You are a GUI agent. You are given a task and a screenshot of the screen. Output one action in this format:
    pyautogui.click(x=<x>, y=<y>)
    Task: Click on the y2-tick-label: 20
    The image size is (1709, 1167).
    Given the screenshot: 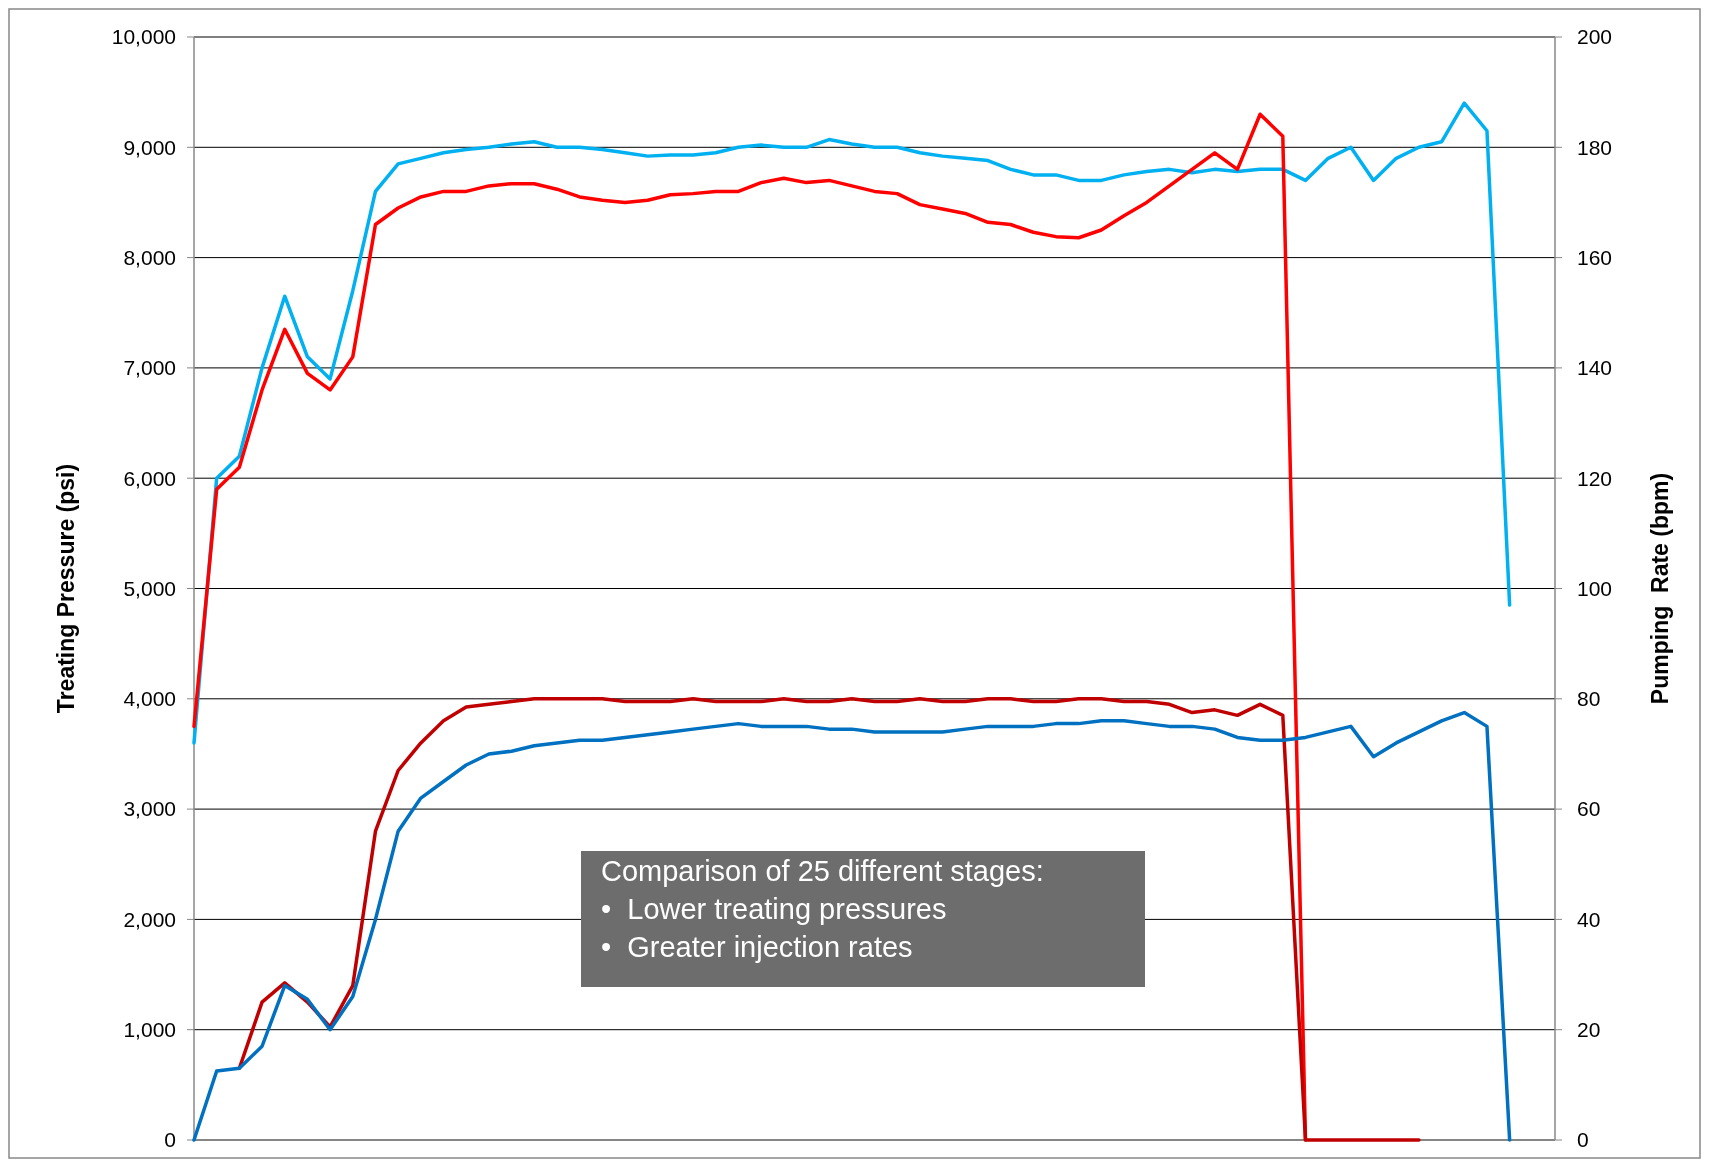 What is the action you would take?
    pyautogui.click(x=1589, y=1030)
    